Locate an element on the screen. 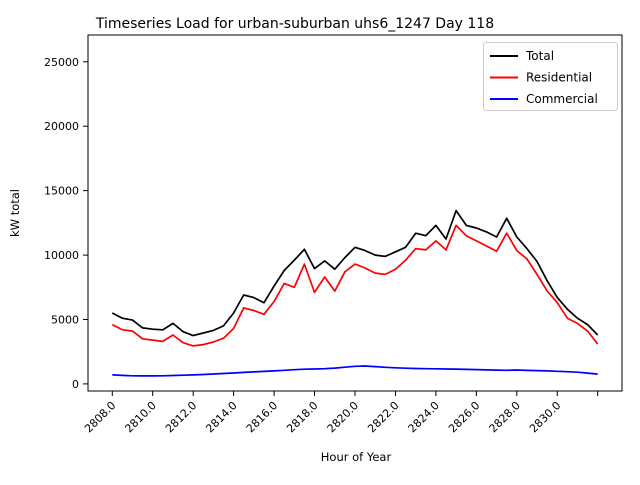 Image resolution: width=640 pixels, height=485 pixels. x-axis-label: Hour of Year is located at coordinates (356, 457).